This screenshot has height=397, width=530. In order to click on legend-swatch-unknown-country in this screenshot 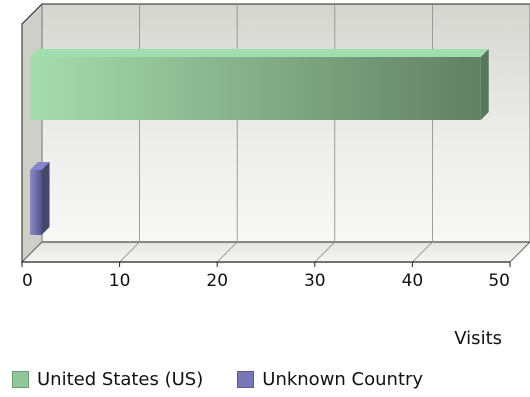, I will do `click(246, 379)`.